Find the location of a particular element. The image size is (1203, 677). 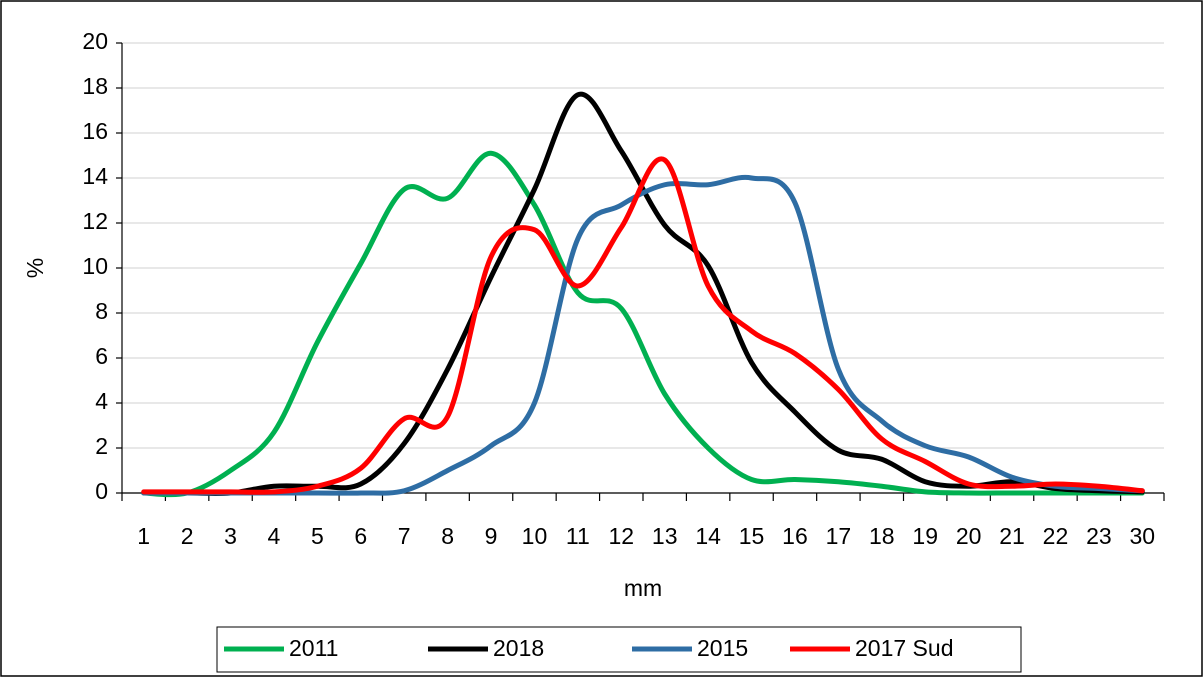

x-tick-label: 16 is located at coordinates (795, 536).